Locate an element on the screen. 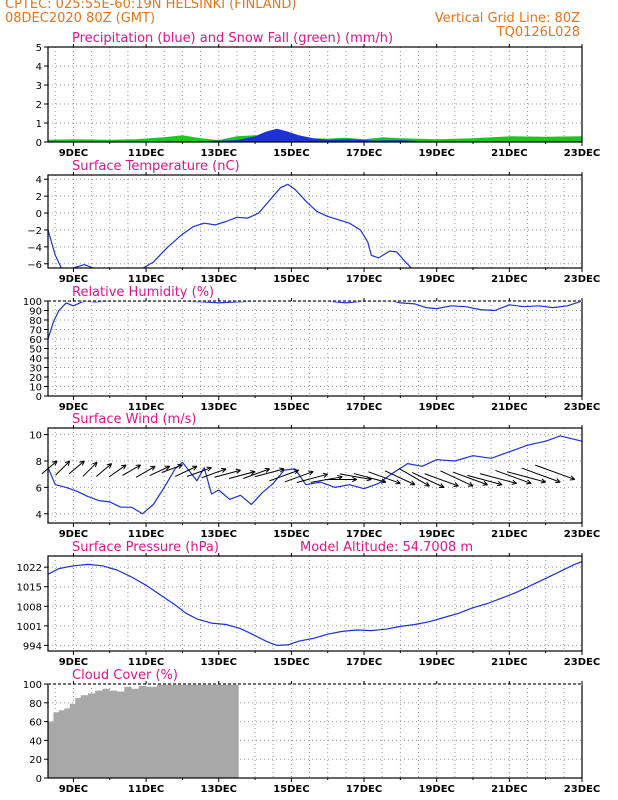 This screenshot has height=800, width=618. y-tick-label: 1008 is located at coordinates (29, 607).